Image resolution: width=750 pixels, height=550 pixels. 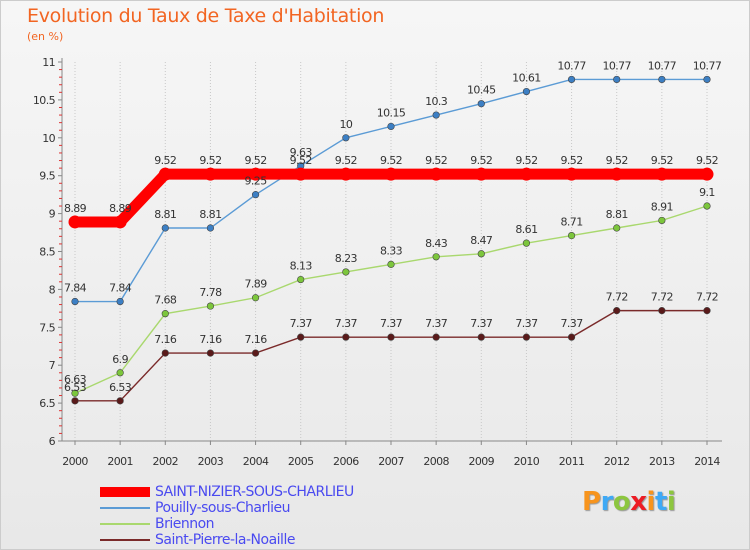 What do you see at coordinates (572, 461) in the screenshot?
I see `x-tick-label: 2011` at bounding box center [572, 461].